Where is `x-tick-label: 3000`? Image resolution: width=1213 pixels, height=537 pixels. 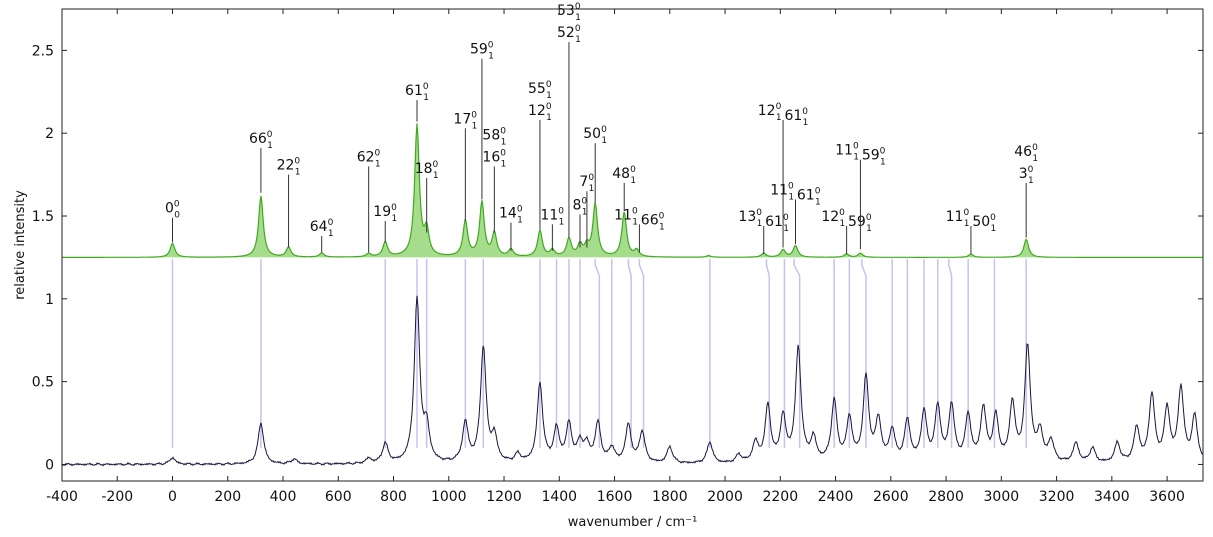
x-tick-label: 3000 is located at coordinates (1002, 497).